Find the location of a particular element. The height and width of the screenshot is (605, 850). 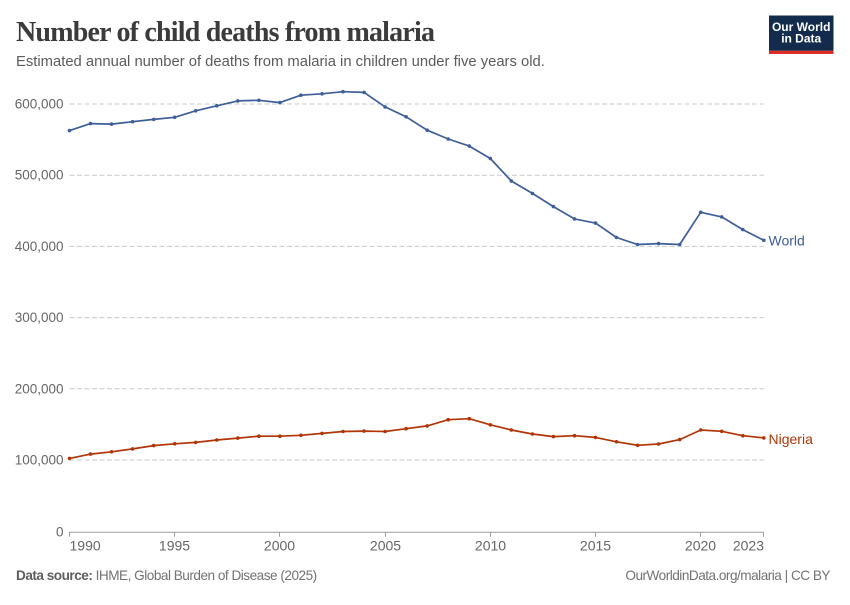

svg-text: 300,000 is located at coordinates (39, 317).